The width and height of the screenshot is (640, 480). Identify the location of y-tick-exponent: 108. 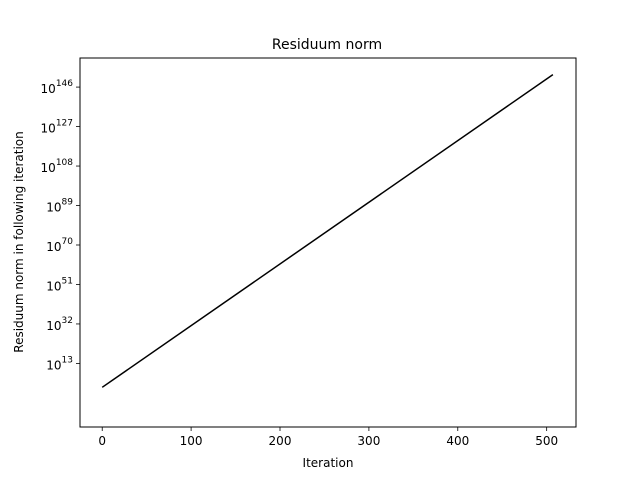
(64, 163).